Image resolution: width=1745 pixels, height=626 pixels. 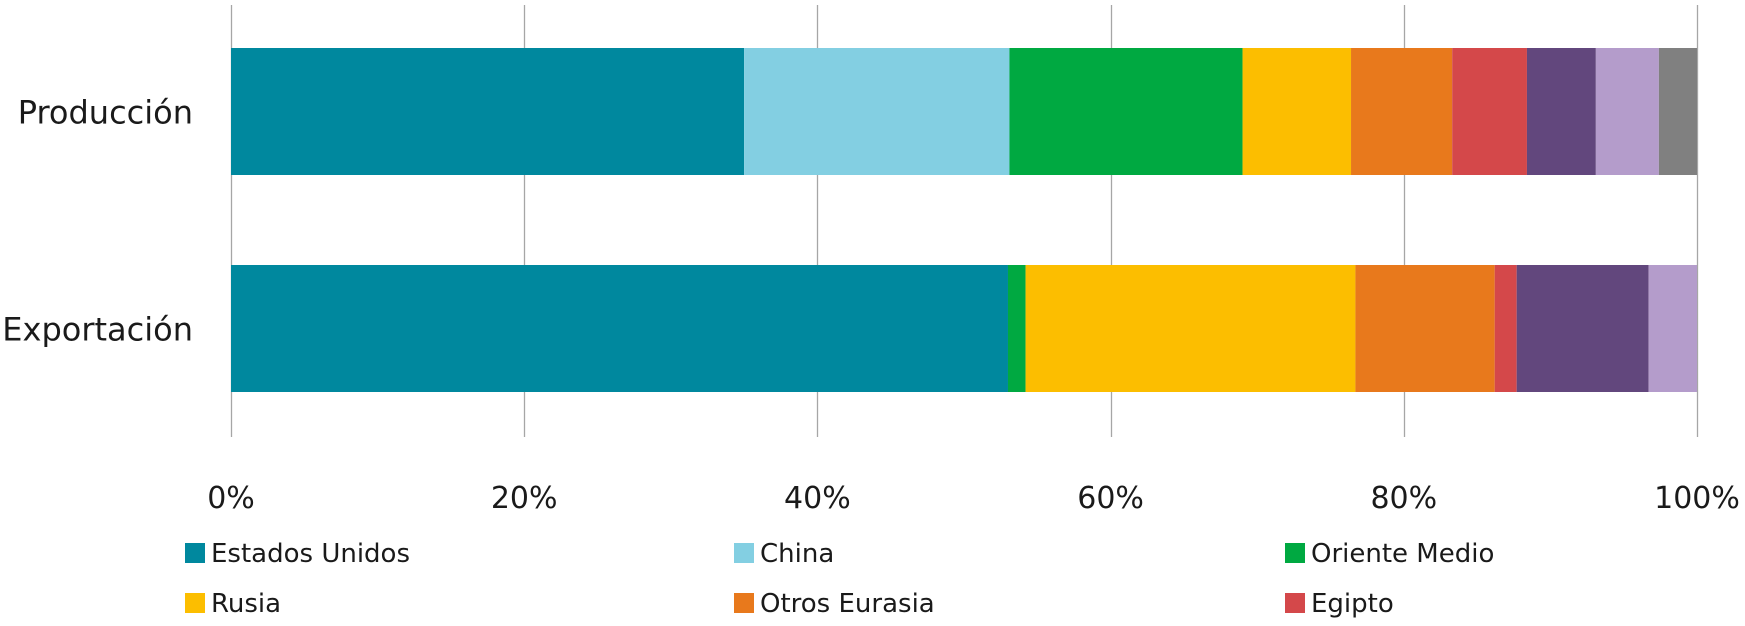 What do you see at coordinates (973, 498) in the screenshot?
I see `x-axis-ticks: 0% 20% 40% 60% 80% 100%` at bounding box center [973, 498].